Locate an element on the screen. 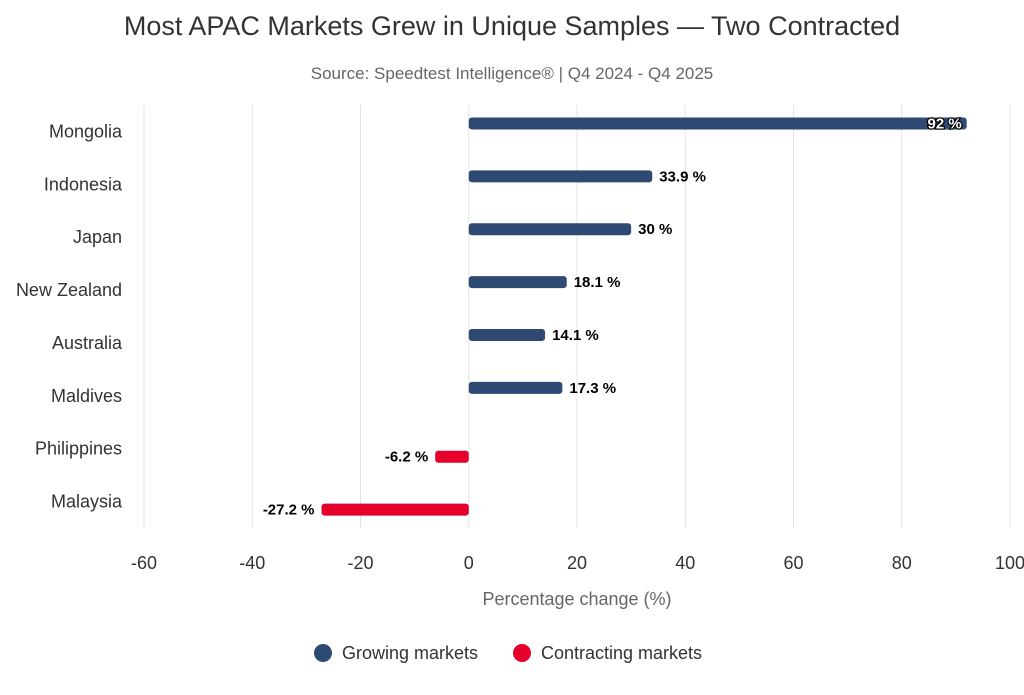 The width and height of the screenshot is (1024, 695). bar-philippines is located at coordinates (452, 456).